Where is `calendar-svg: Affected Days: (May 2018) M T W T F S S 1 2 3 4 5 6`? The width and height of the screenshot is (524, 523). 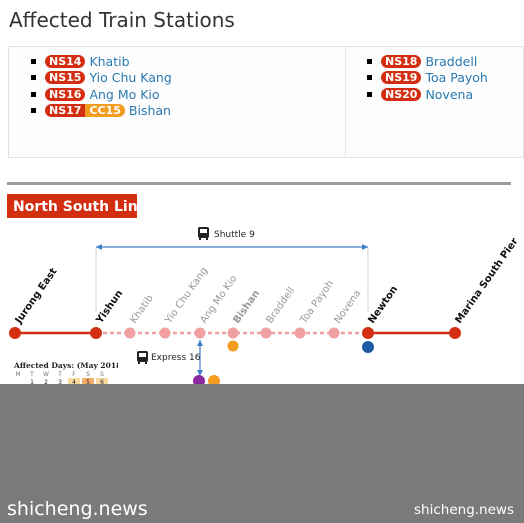 calendar-svg: Affected Days: (May 2018) M T W T F S S 1 2 3 4 5 6 is located at coordinates (65, 372).